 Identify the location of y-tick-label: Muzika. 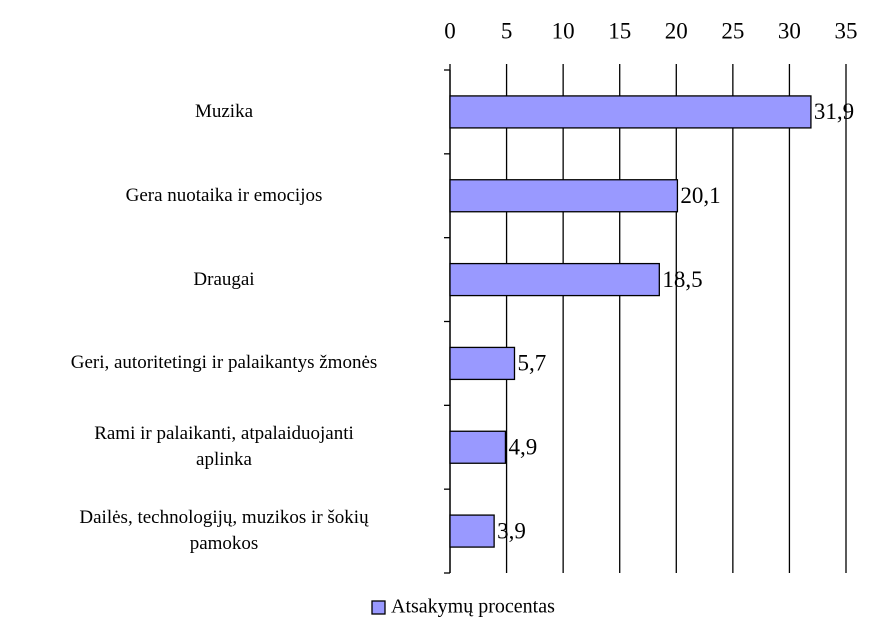
(224, 111).